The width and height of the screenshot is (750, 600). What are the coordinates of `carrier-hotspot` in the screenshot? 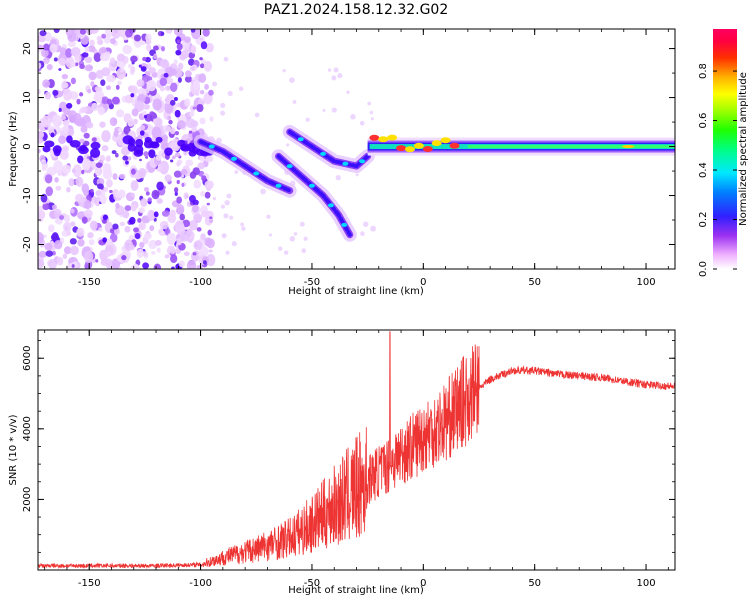 It's located at (418, 145).